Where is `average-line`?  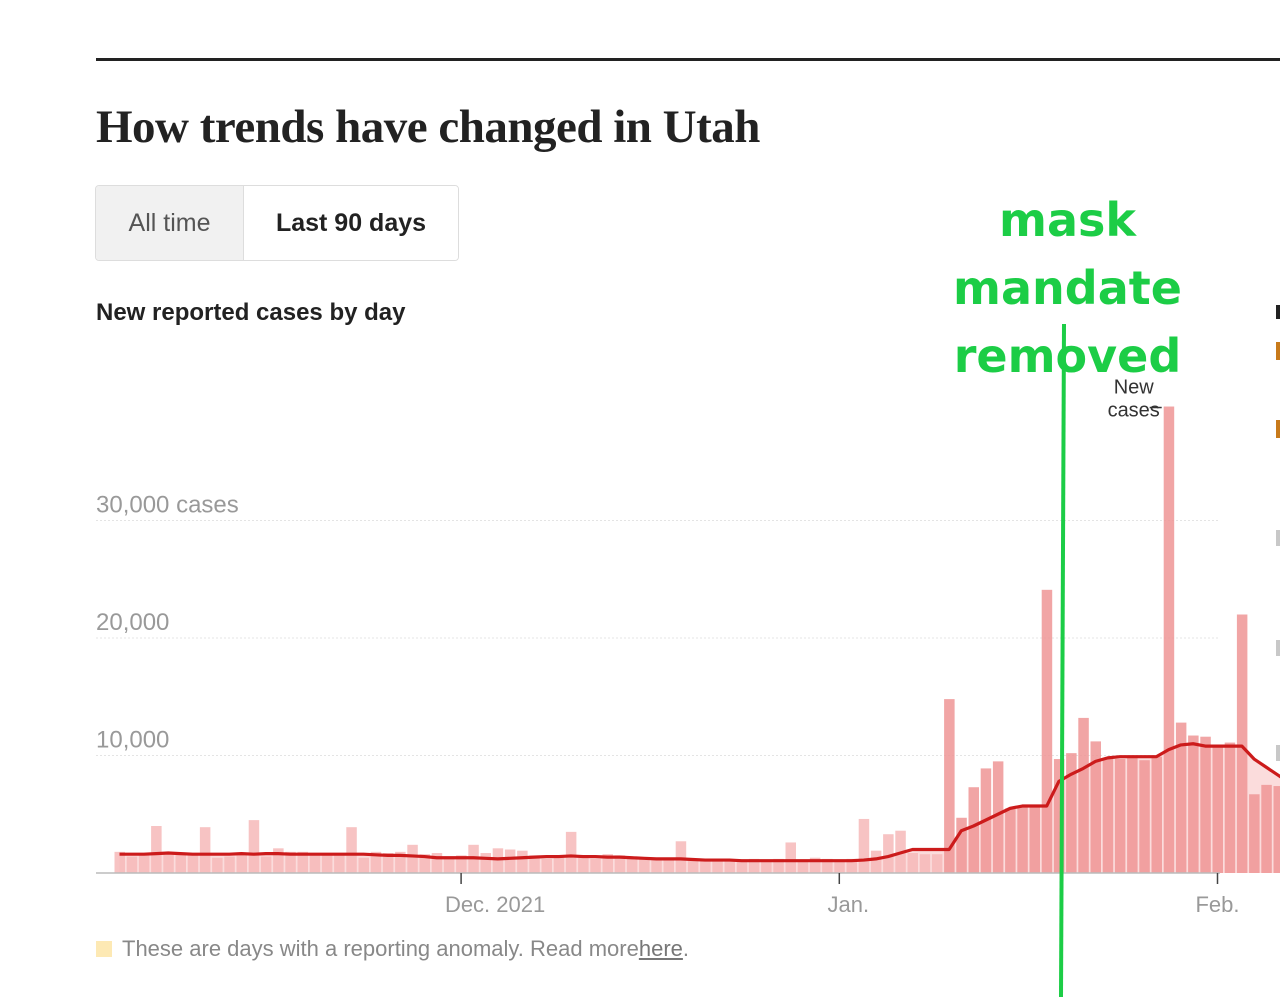 average-line is located at coordinates (699, 802).